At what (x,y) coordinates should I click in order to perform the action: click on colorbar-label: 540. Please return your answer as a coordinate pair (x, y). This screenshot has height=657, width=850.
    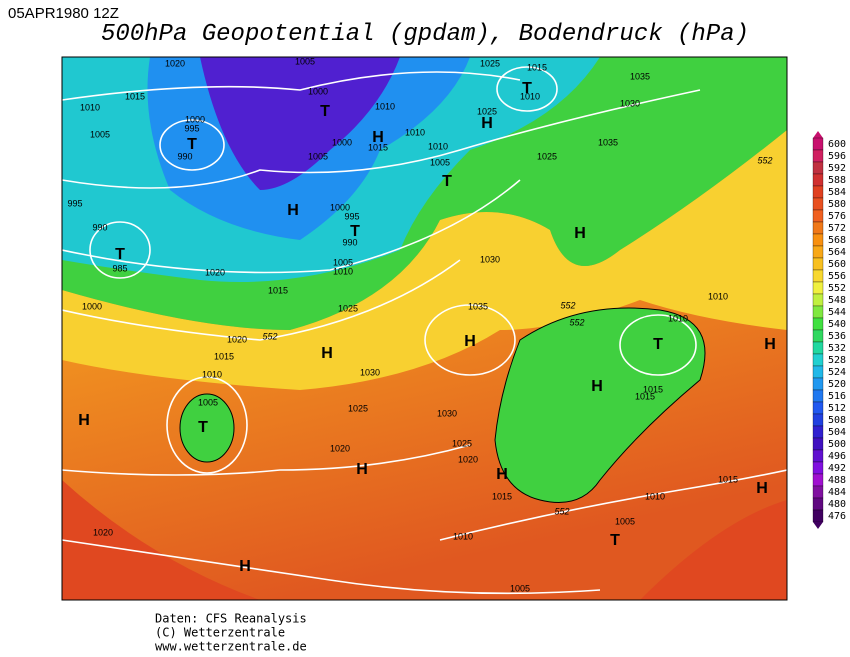
    Looking at the image, I should click on (837, 324).